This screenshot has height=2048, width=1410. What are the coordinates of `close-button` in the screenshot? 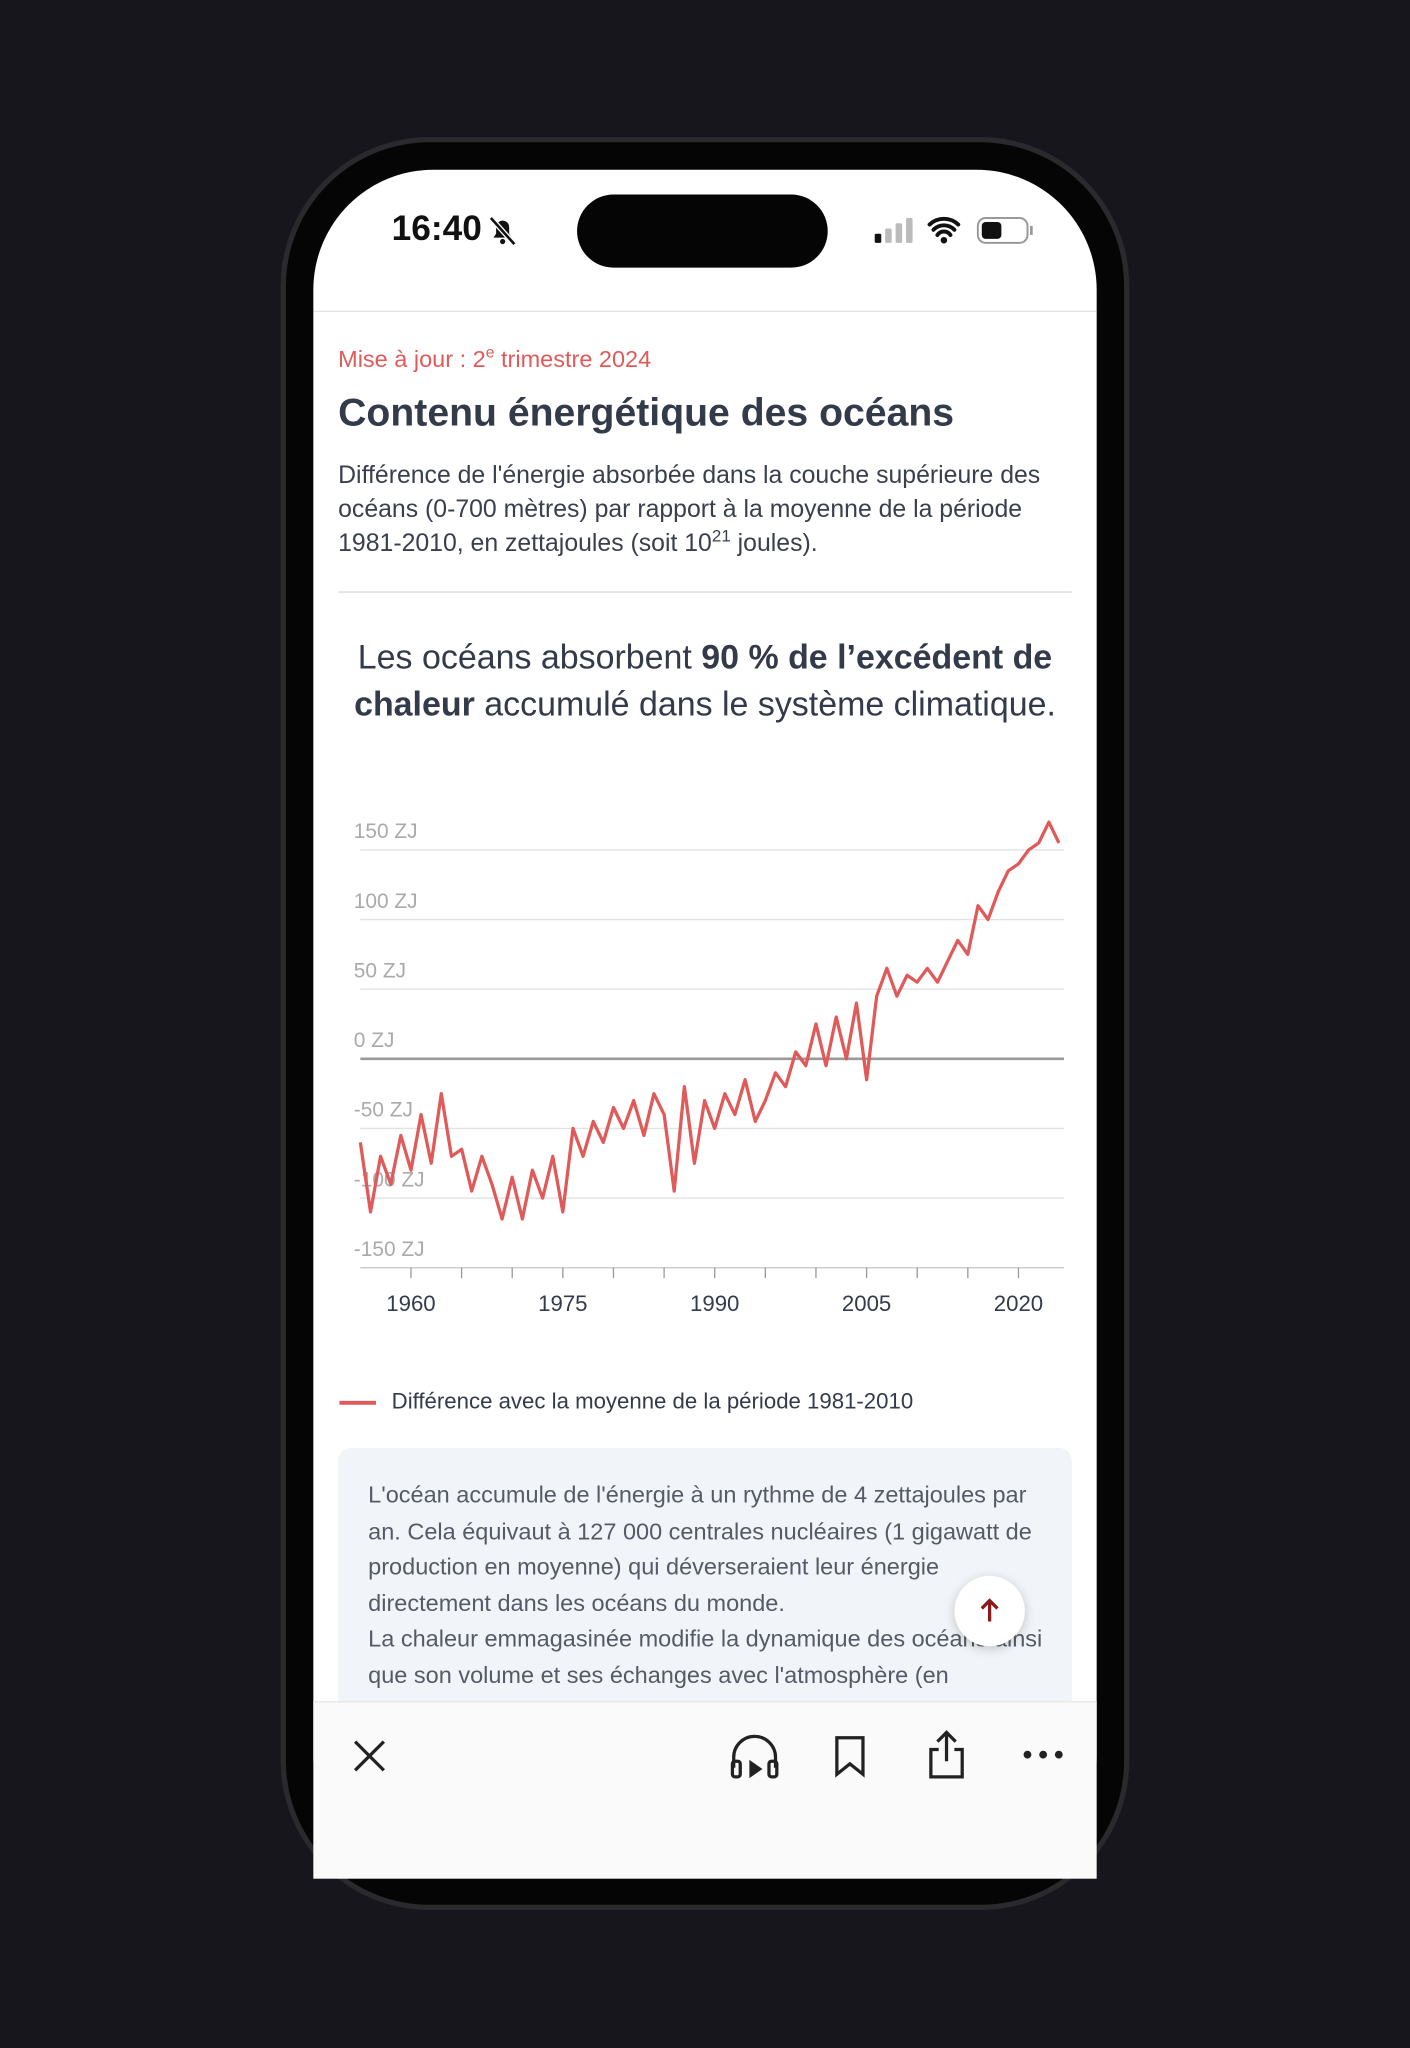 It's located at (369, 1755).